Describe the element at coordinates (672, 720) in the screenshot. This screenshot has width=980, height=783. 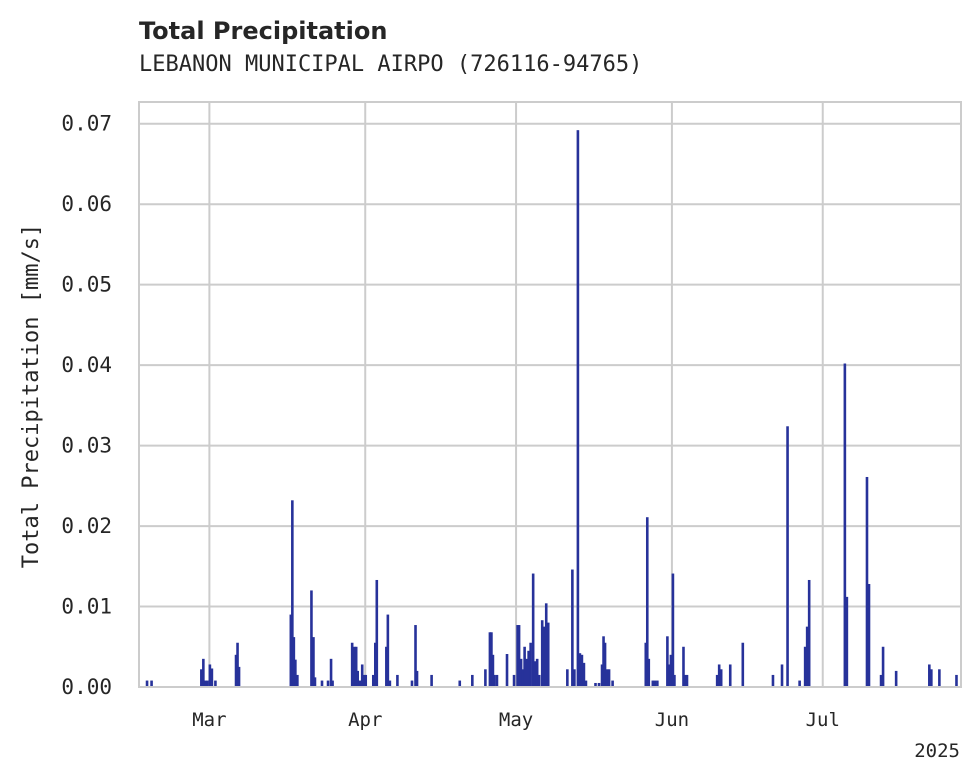
I see `x-tick-label: Jun` at that location.